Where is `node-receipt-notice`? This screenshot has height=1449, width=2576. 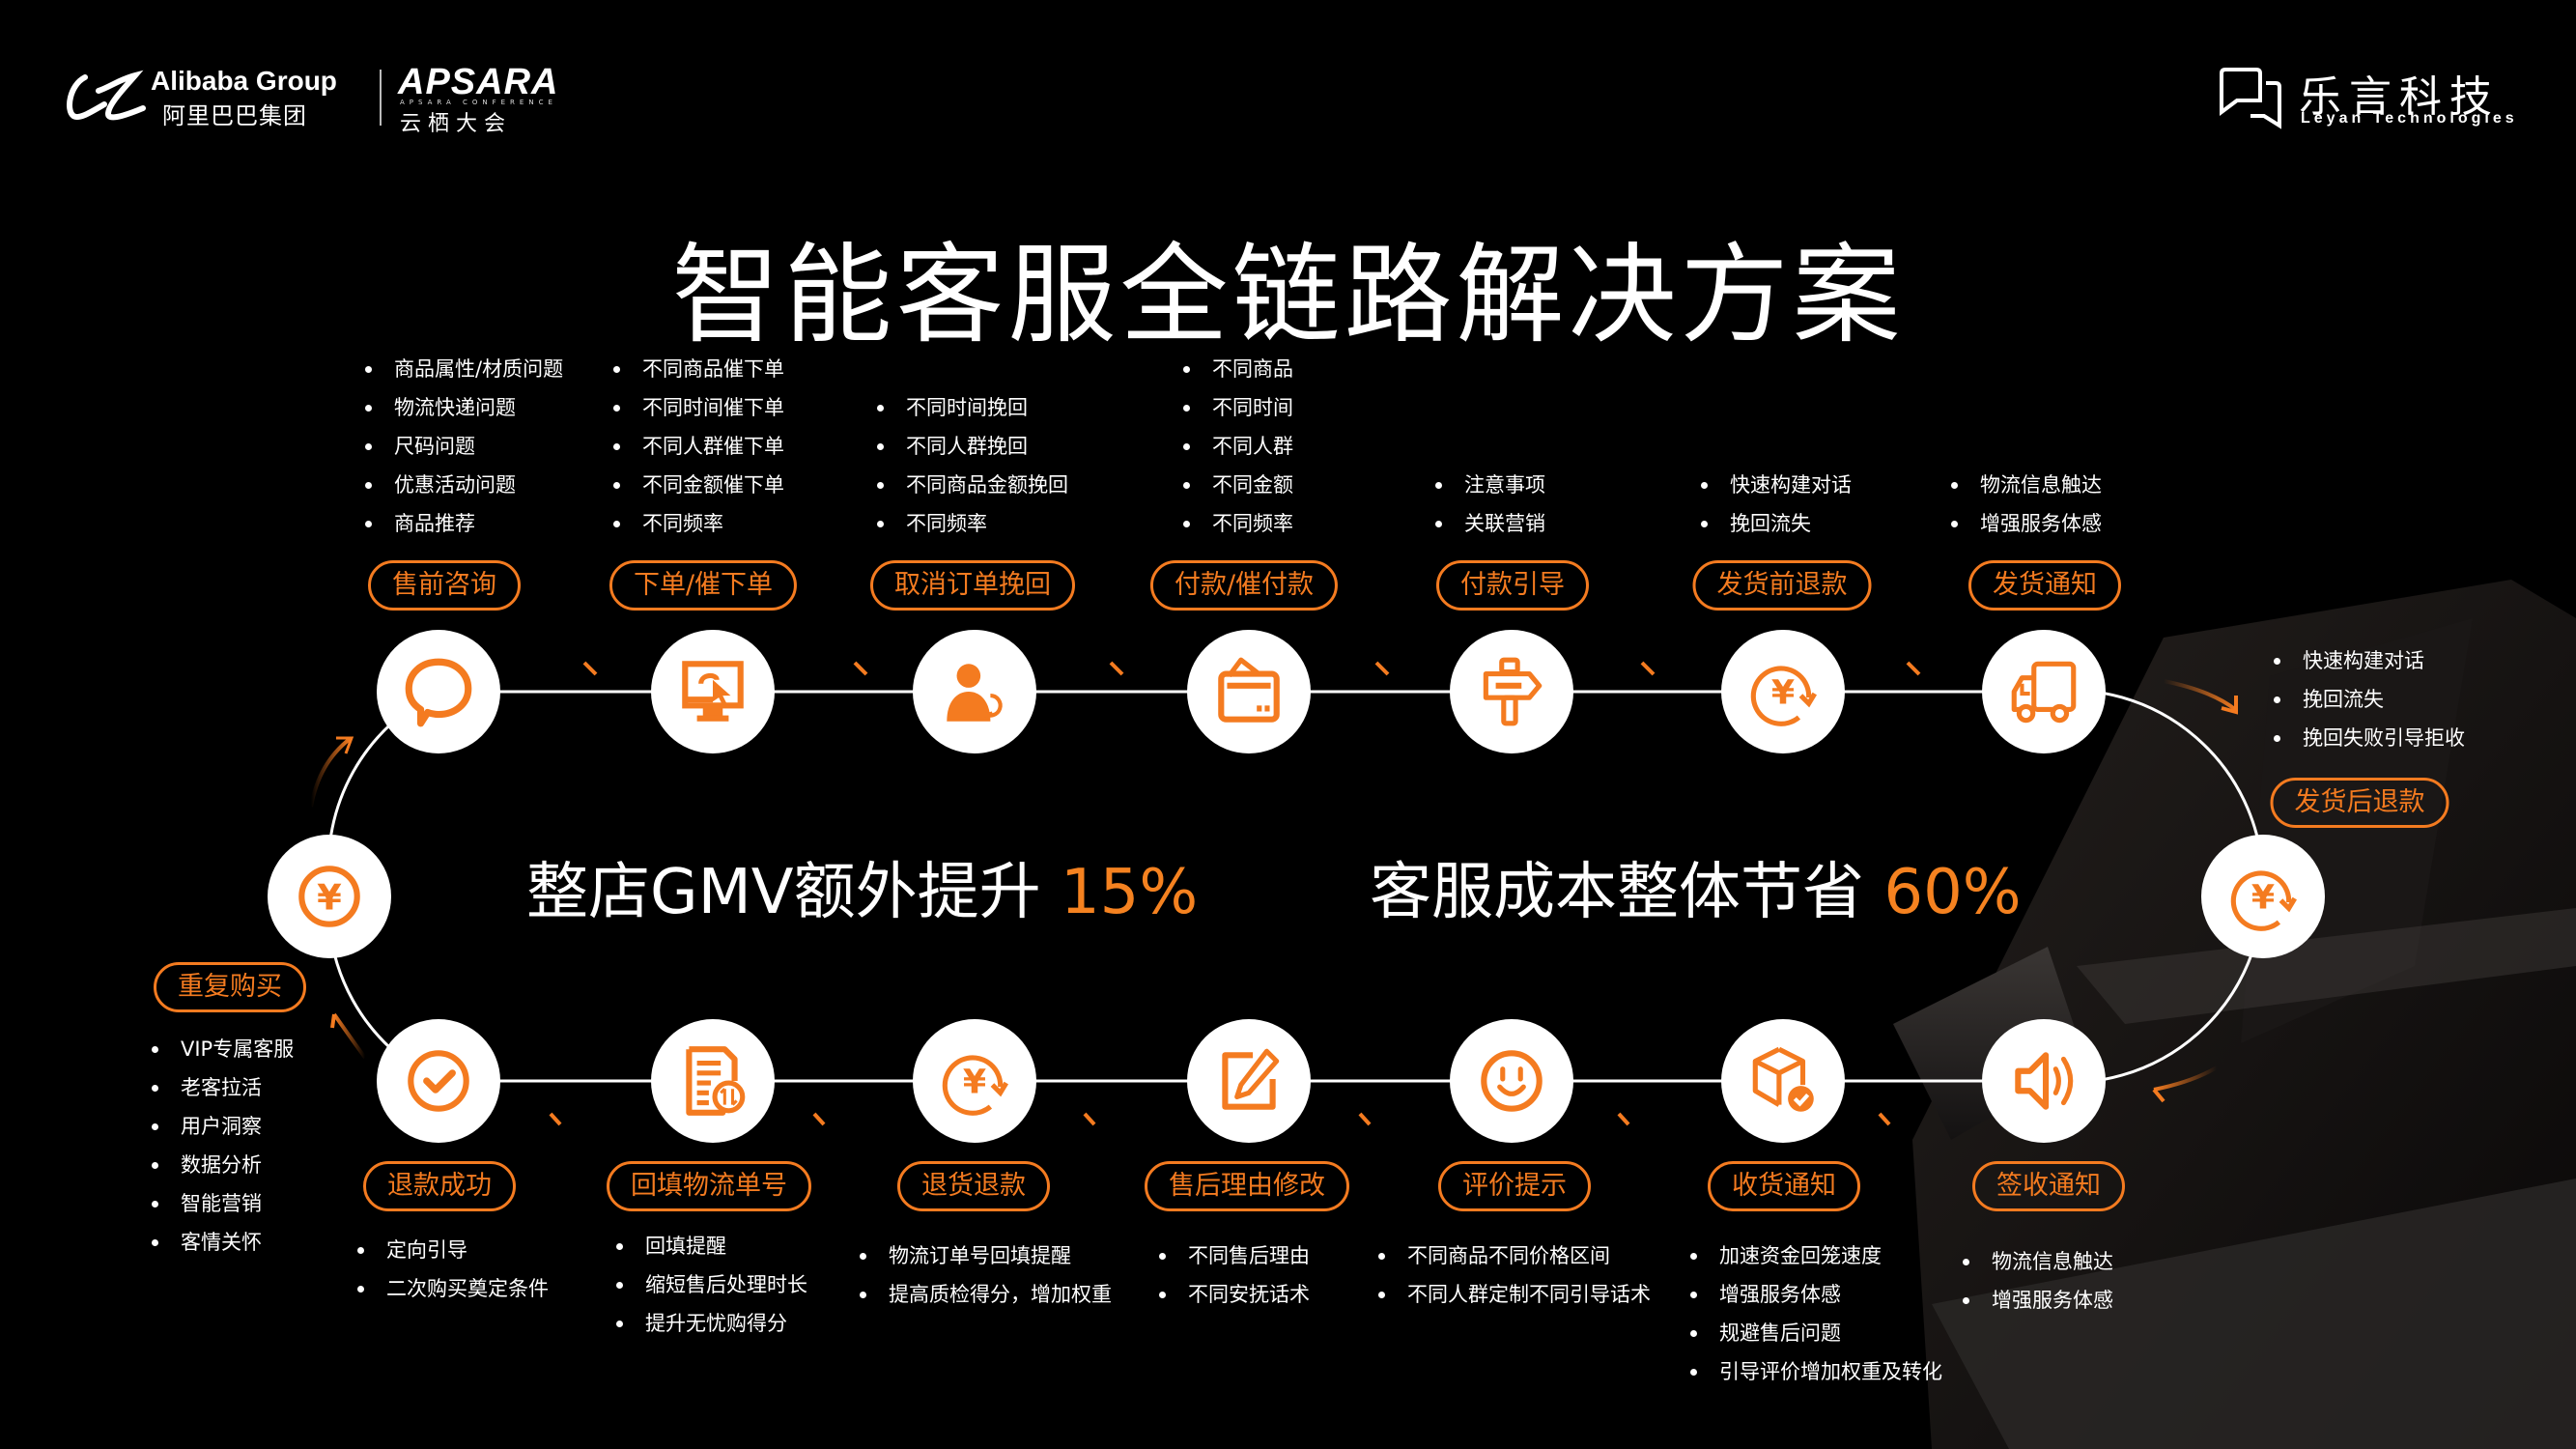
node-receipt-notice is located at coordinates (1783, 1081).